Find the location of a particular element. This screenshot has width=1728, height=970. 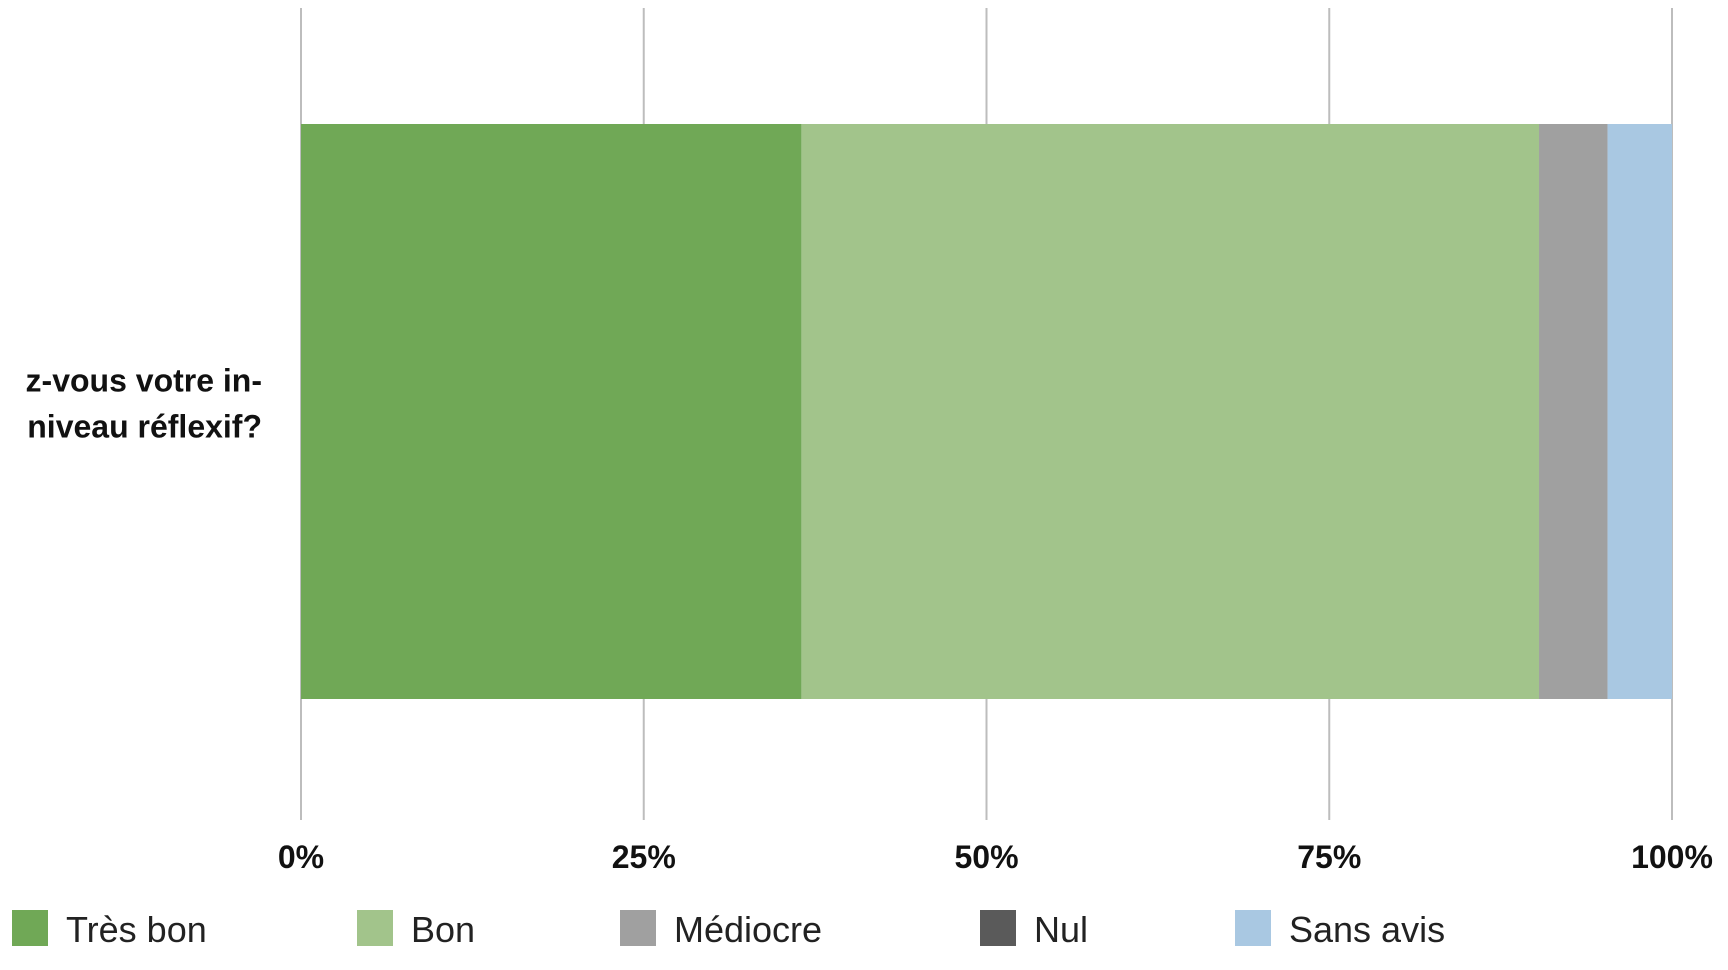

x-tick-label: 25% is located at coordinates (644, 857).